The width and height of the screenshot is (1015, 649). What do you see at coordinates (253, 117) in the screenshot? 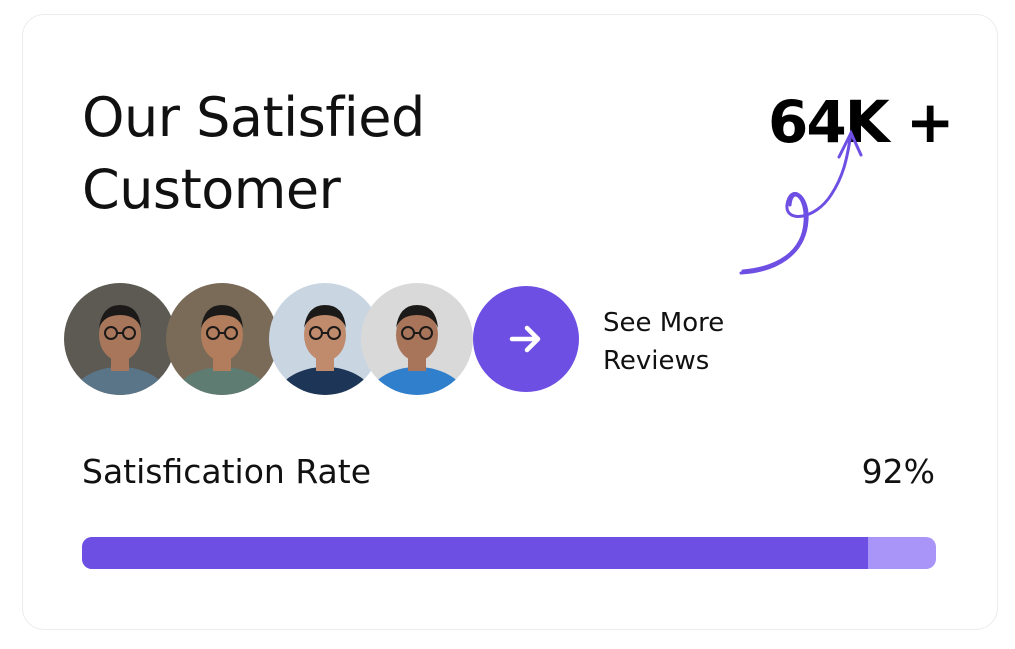
I see `title-line-1: Our Satisfied` at bounding box center [253, 117].